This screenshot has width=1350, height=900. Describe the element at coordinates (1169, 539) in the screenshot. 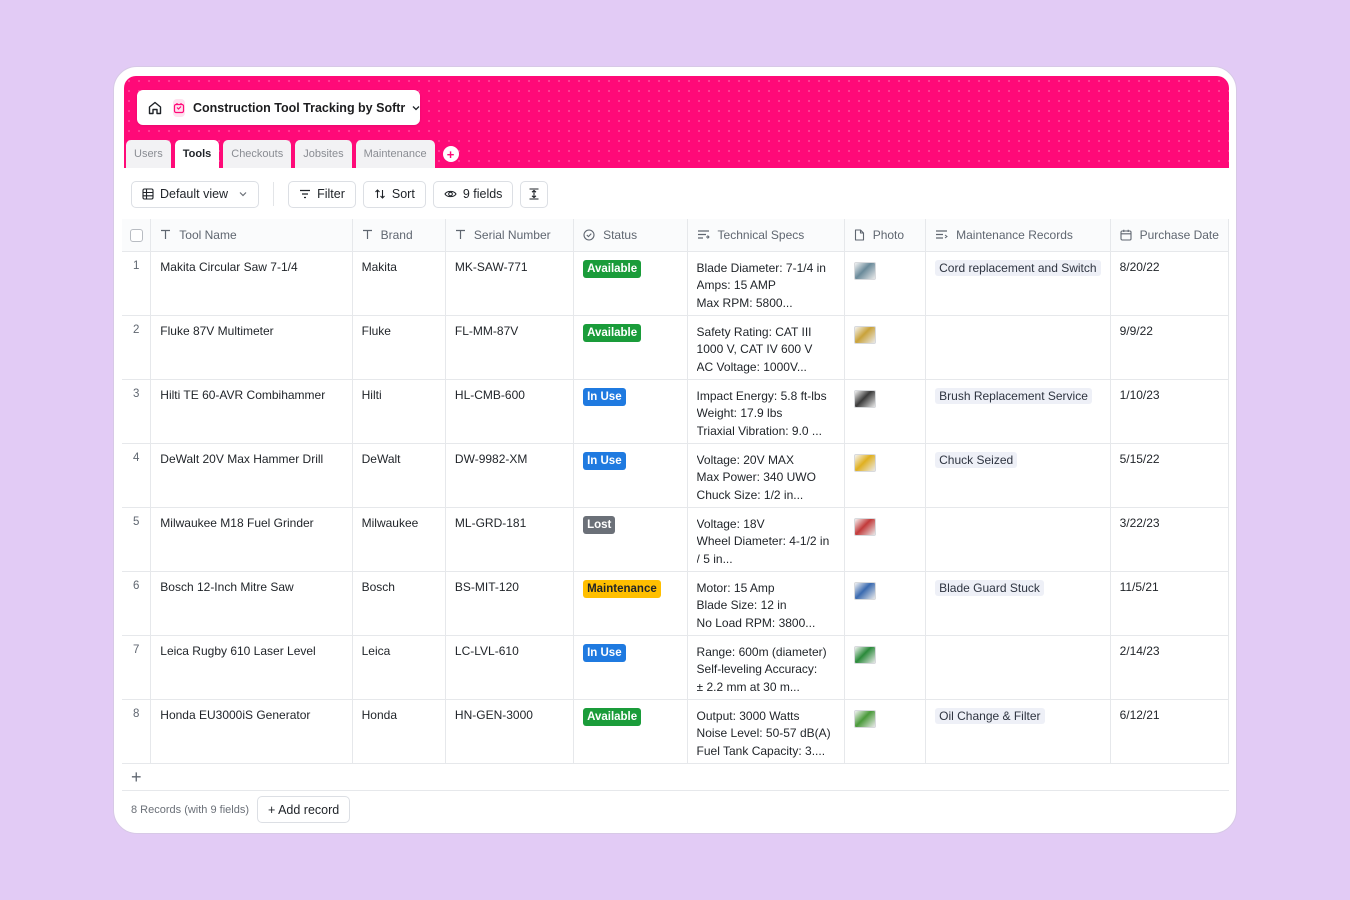

I see `purchase-date-cell: 3/22/23` at that location.